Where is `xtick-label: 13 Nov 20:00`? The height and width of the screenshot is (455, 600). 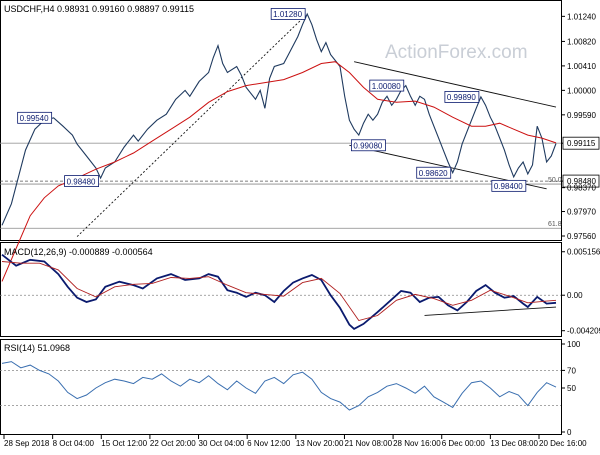 xtick-label: 13 Nov 20:00 is located at coordinates (320, 443).